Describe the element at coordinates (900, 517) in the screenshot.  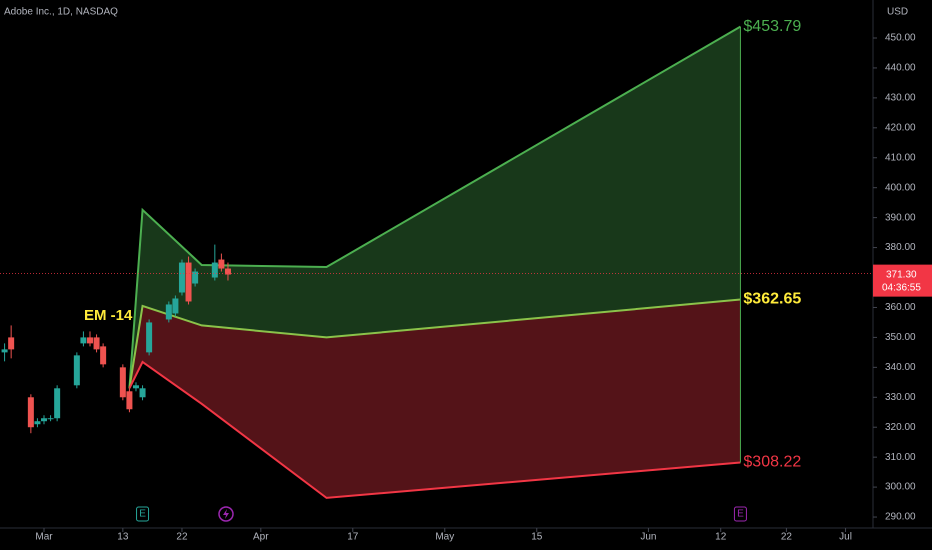
I see `y-tick-label: 290.00` at that location.